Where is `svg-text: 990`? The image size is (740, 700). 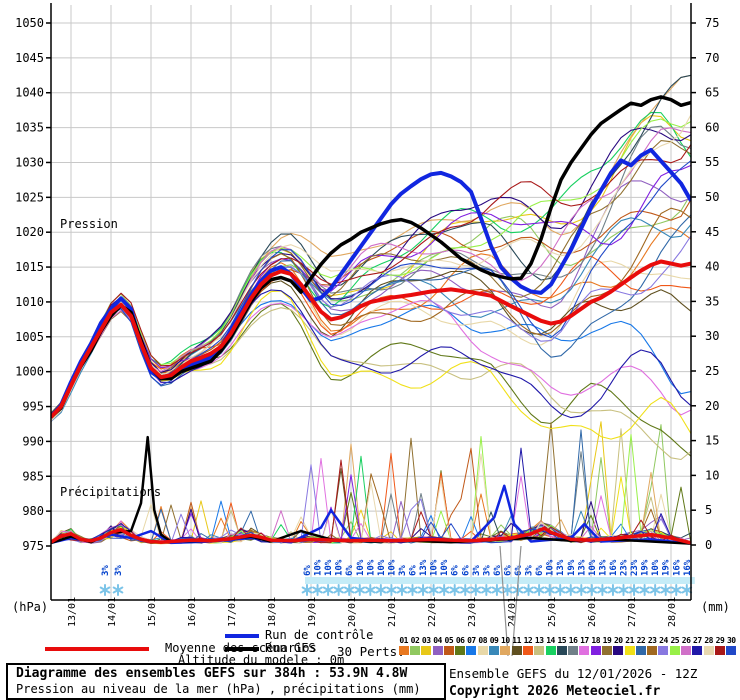
svg-text: 990 is located at coordinates (33, 441).